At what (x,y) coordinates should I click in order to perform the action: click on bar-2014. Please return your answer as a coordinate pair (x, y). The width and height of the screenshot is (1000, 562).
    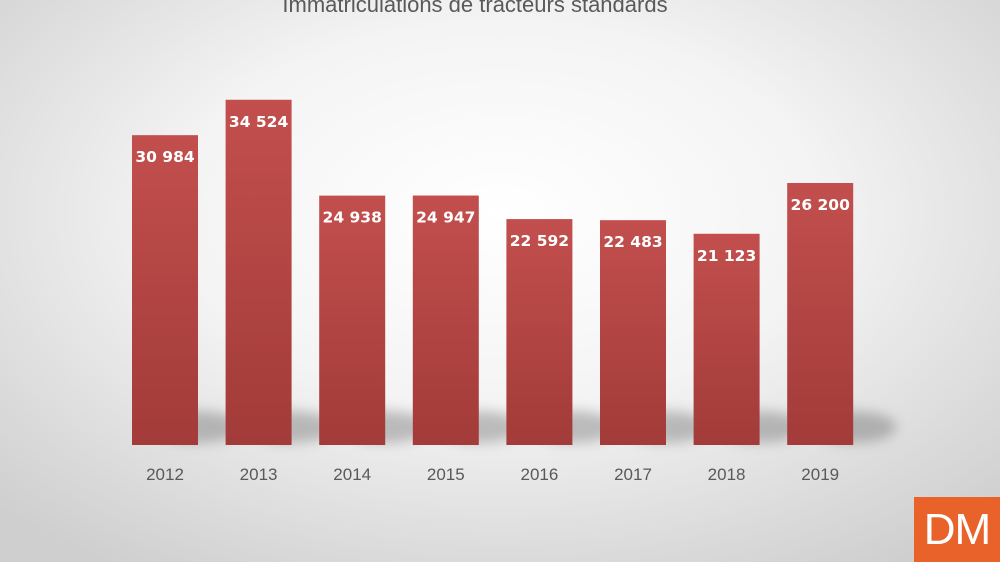
    Looking at the image, I should click on (352, 320).